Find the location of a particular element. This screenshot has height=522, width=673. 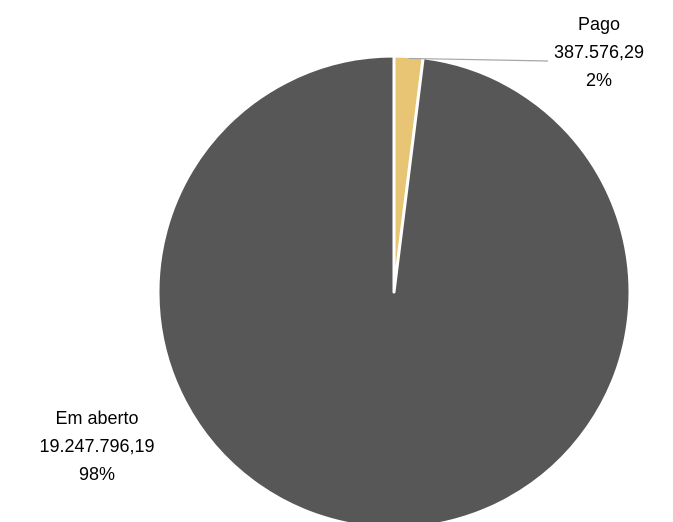

label-pago-percent: 2% is located at coordinates (599, 80).